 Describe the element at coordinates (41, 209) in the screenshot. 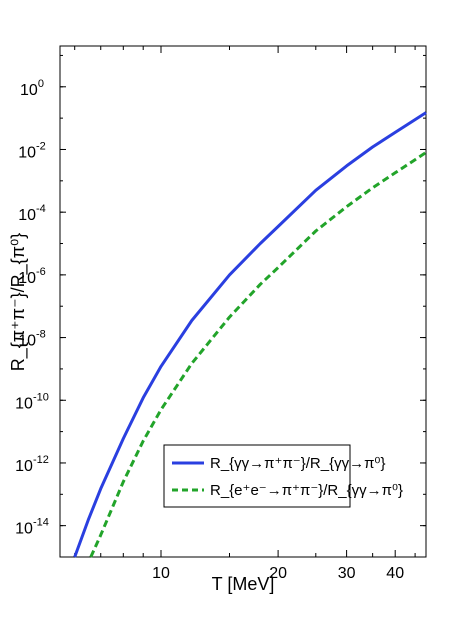

I see `y-tick-label-exponent: -4` at that location.